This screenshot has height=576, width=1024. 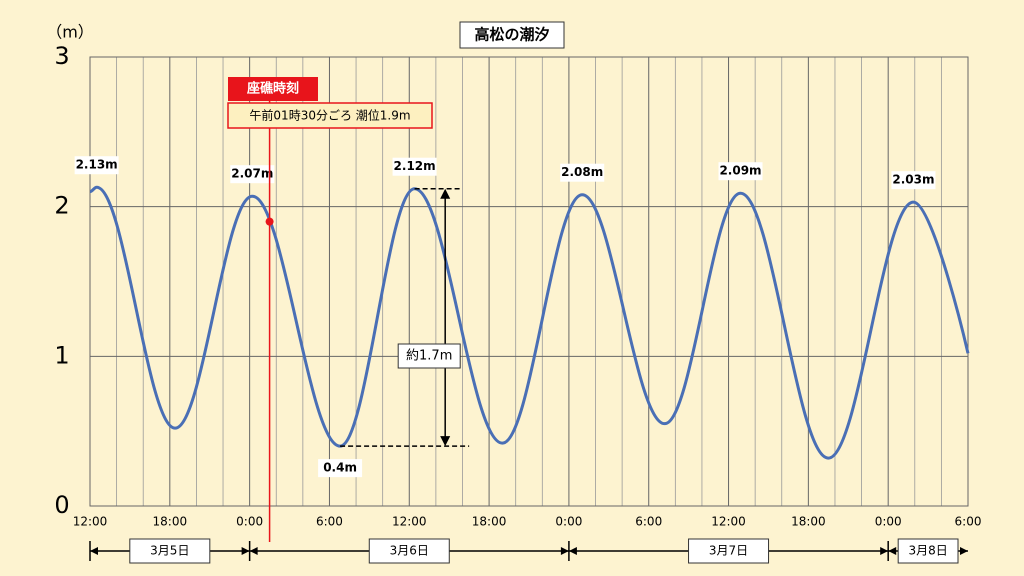 I want to click on date-label: 3月6日, so click(x=409, y=551).